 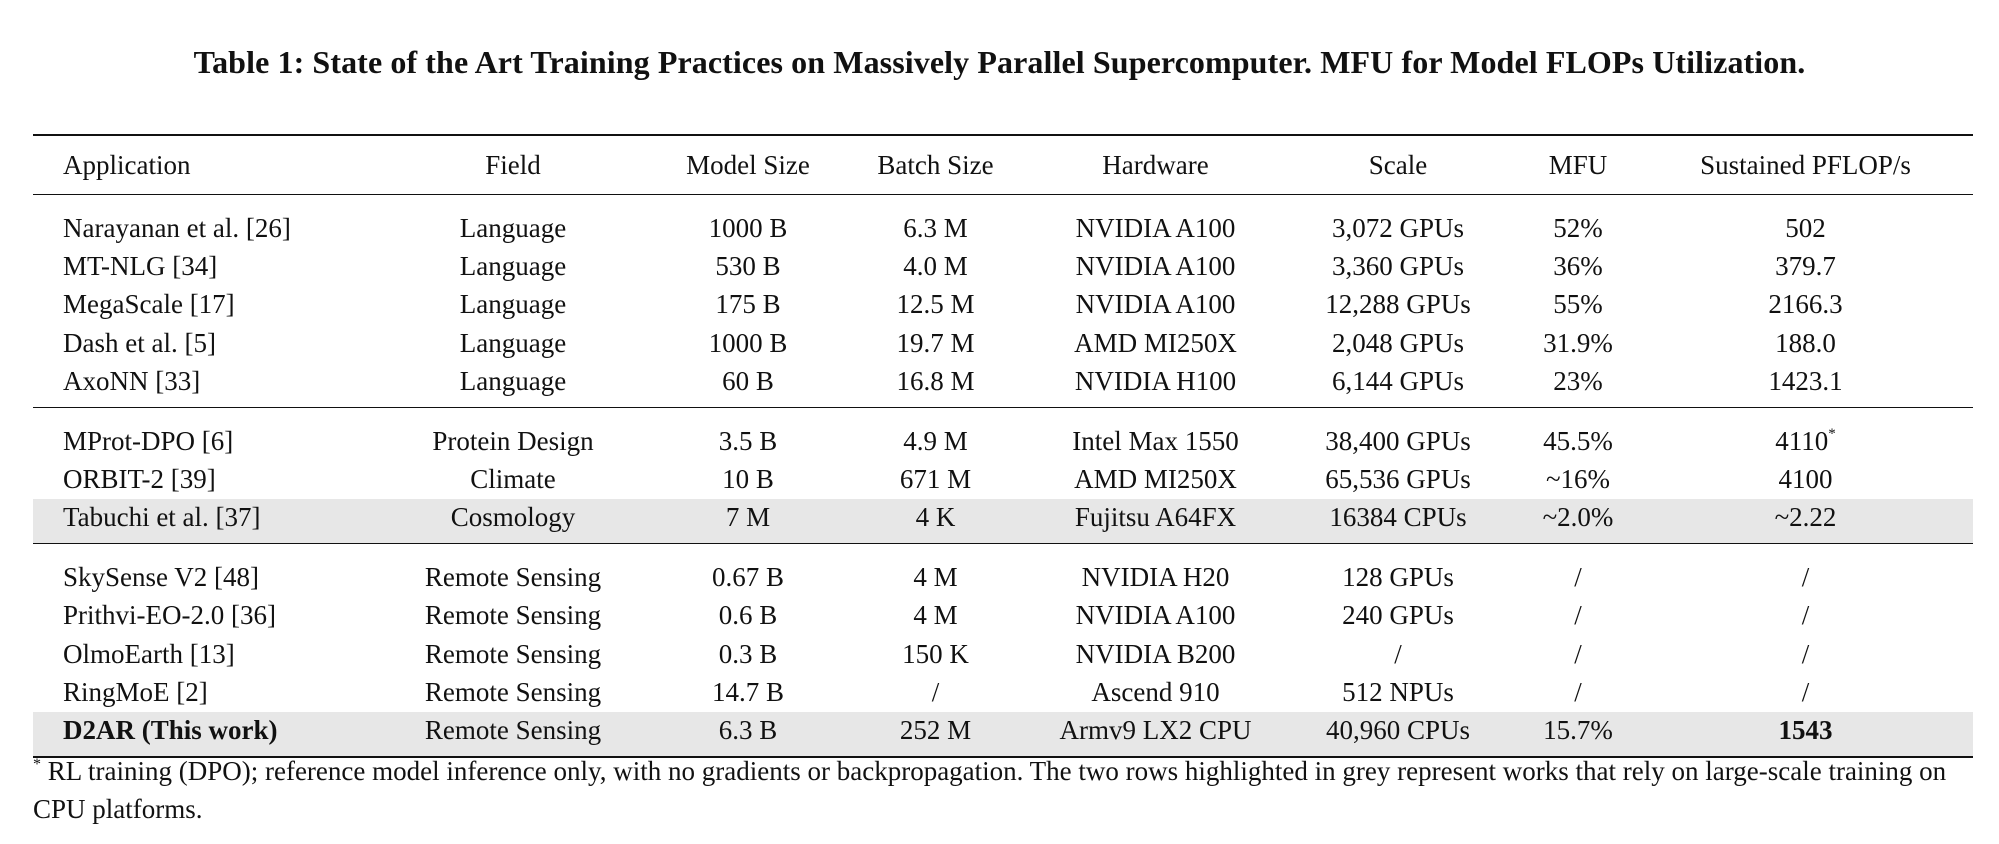 I want to click on cell-mfu: 31.9%, so click(x=1578, y=343).